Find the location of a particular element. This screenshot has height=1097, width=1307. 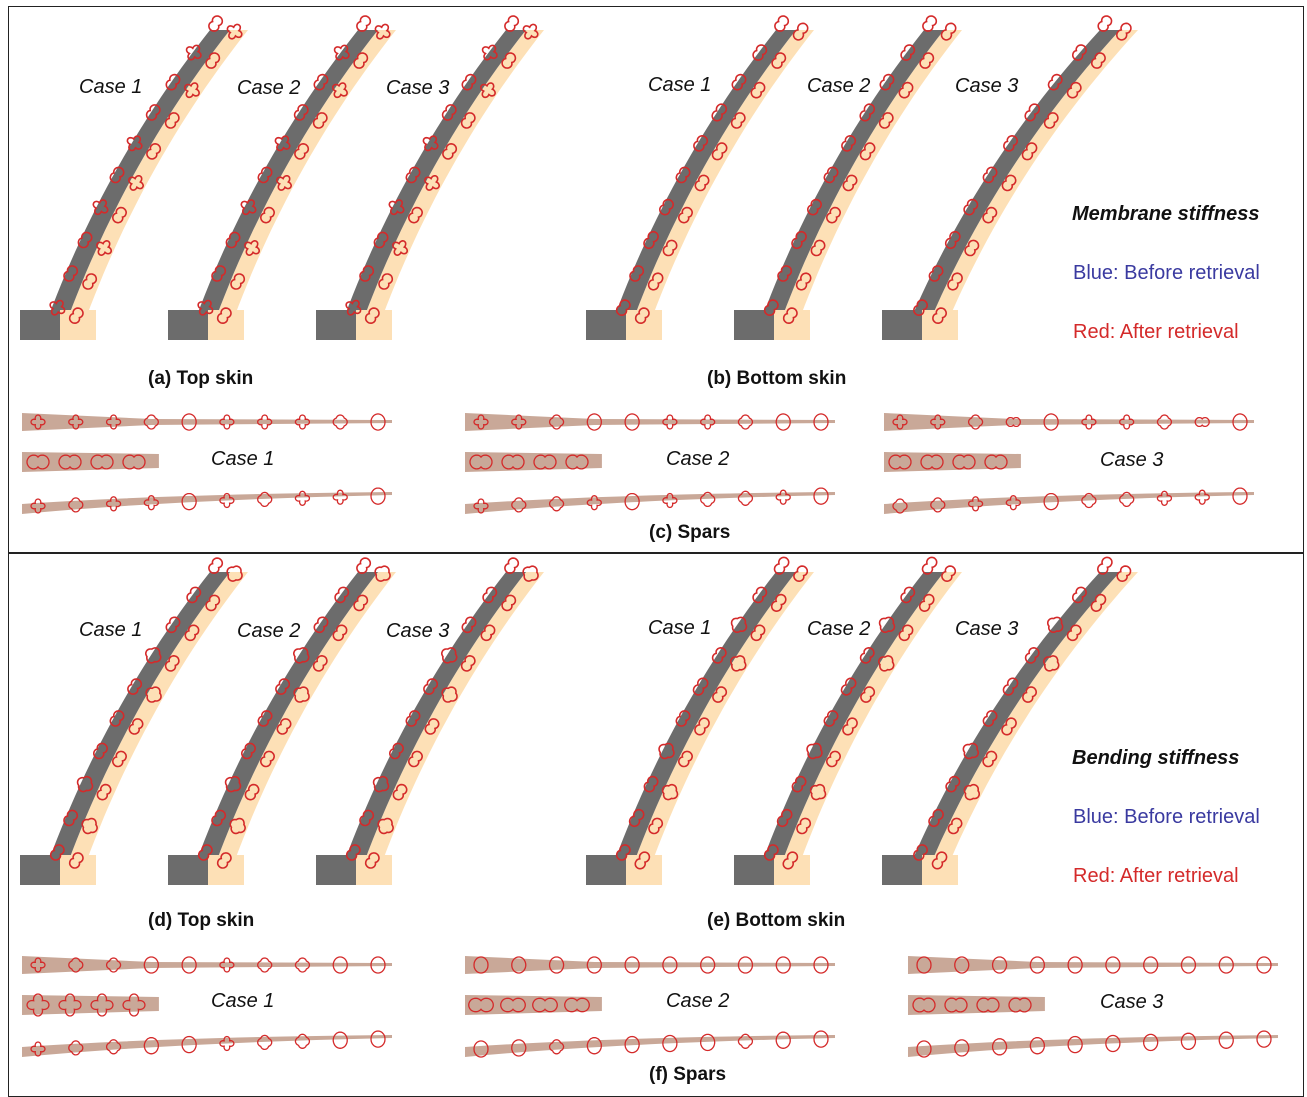

membrane-bottom-case-2-label: Case 2 is located at coordinates (839, 86).